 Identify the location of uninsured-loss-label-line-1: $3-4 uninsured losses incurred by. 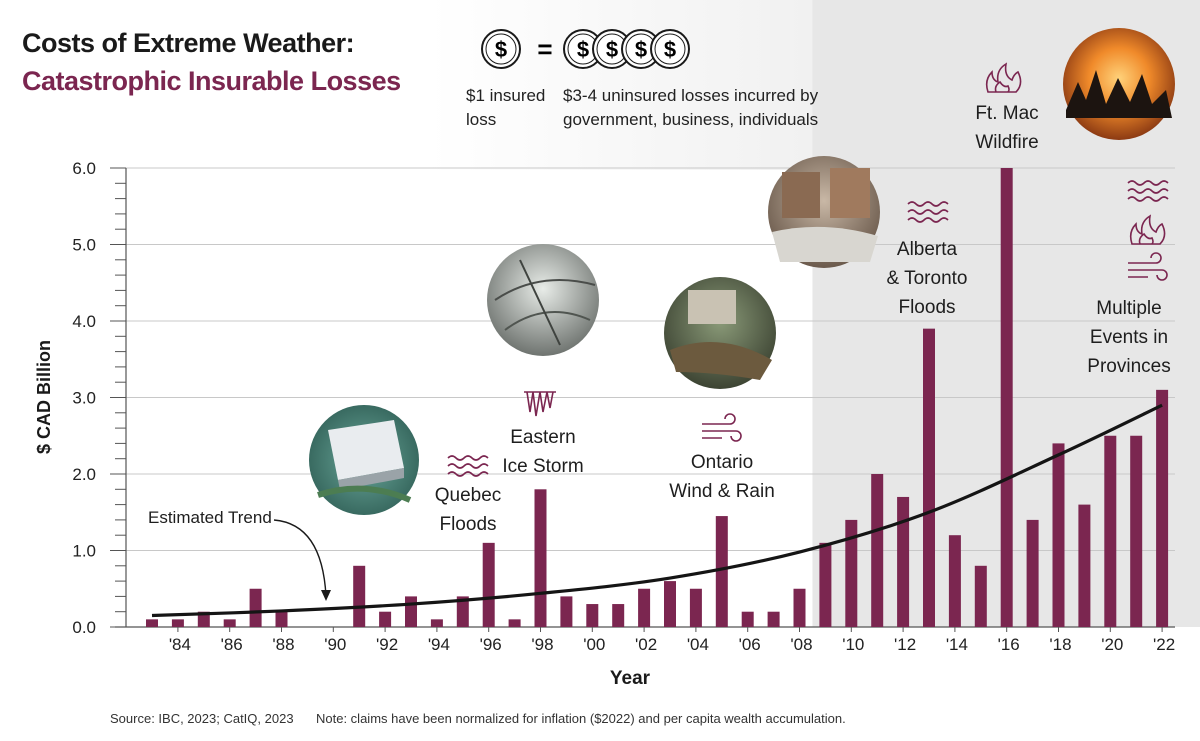
(691, 95).